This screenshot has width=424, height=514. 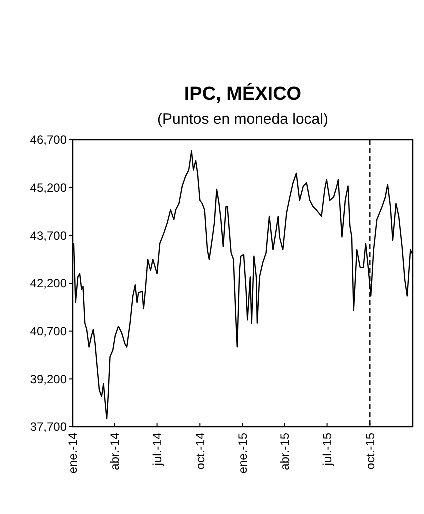 What do you see at coordinates (370, 451) in the screenshot?
I see `x-tick-label: oct.-15` at bounding box center [370, 451].